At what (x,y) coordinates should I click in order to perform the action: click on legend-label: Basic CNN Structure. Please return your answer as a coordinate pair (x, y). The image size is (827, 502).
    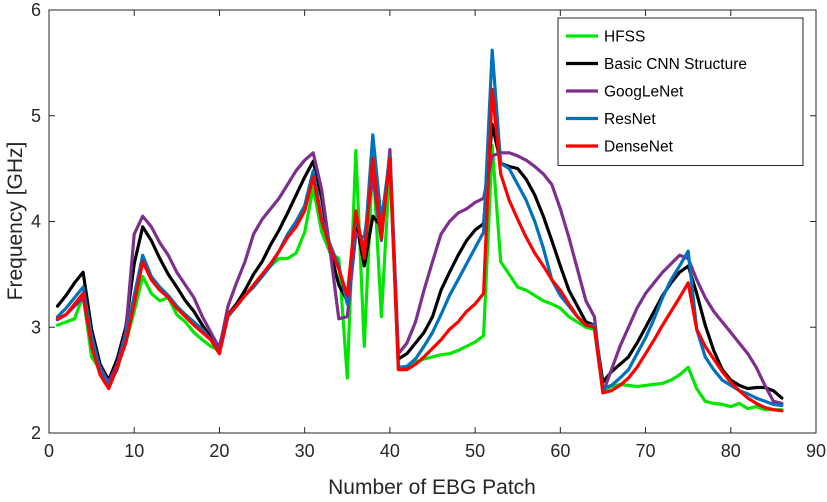
    Looking at the image, I should click on (675, 64).